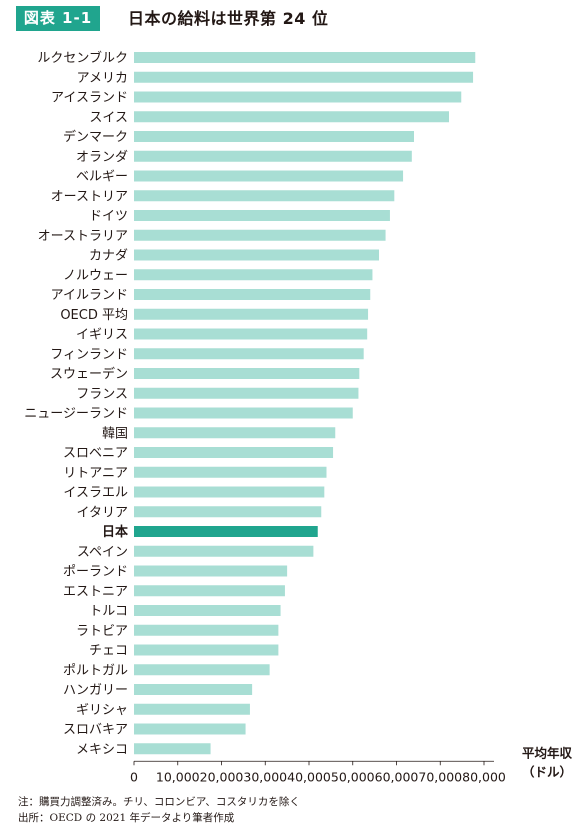 The height and width of the screenshot is (837, 582). Describe the element at coordinates (95, 591) in the screenshot. I see `category-label: エストニア` at that location.